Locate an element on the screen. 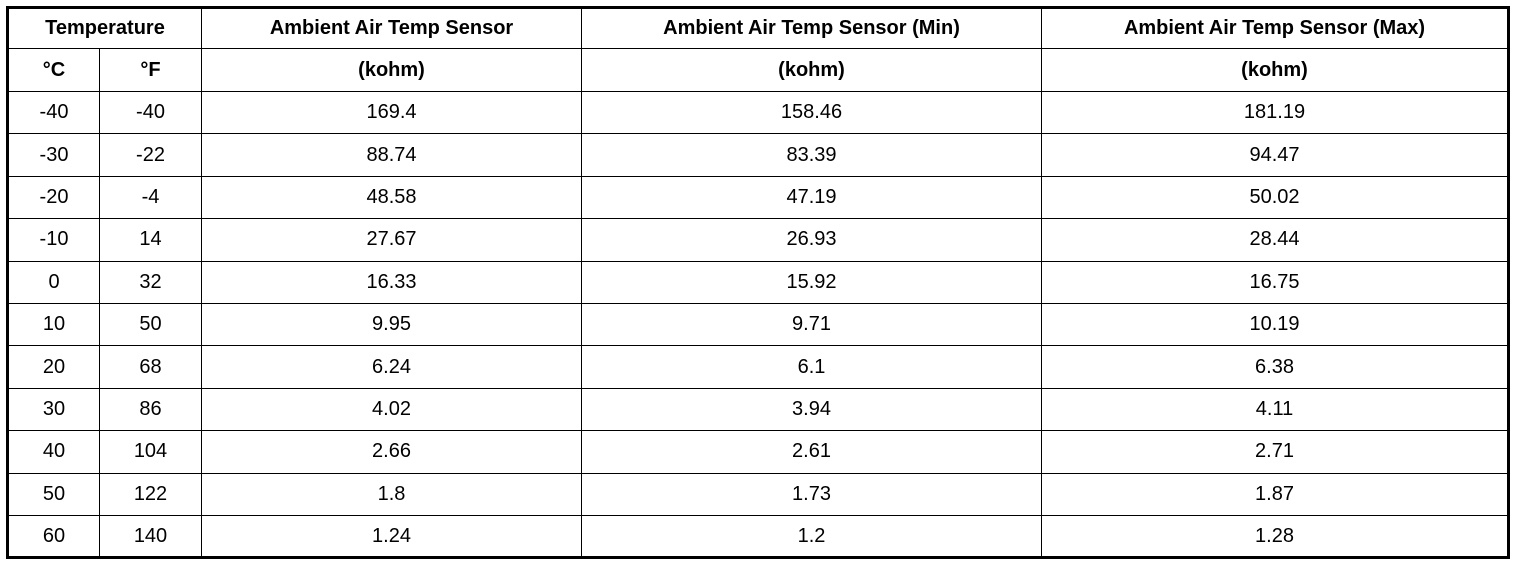 This screenshot has width=1520, height=564. table-cell: 2.66 is located at coordinates (392, 452).